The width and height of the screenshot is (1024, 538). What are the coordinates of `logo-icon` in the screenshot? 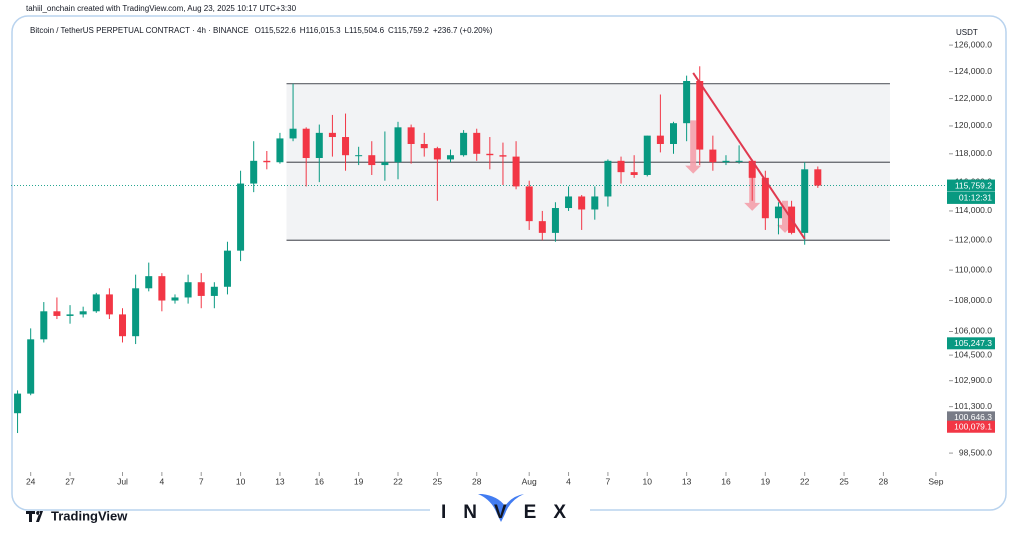 It's located at (34, 516).